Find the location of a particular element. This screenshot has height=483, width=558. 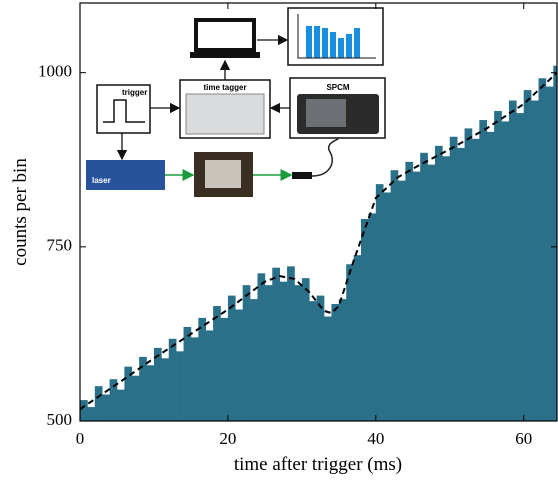

plot-icon-bars is located at coordinates (333, 42).